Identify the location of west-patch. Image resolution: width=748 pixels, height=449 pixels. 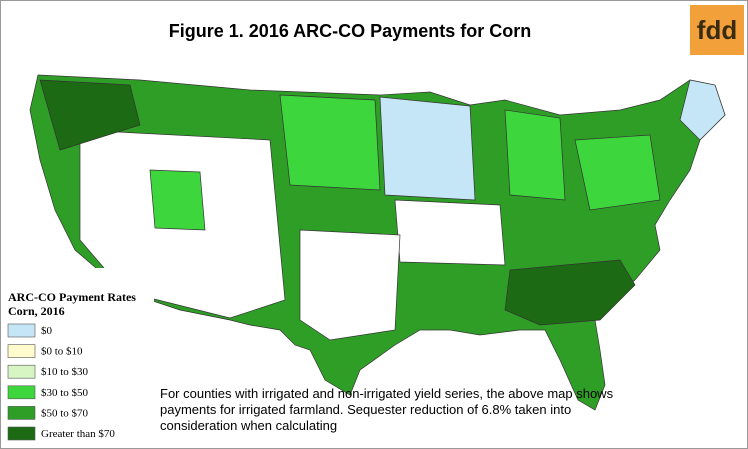
(177, 200).